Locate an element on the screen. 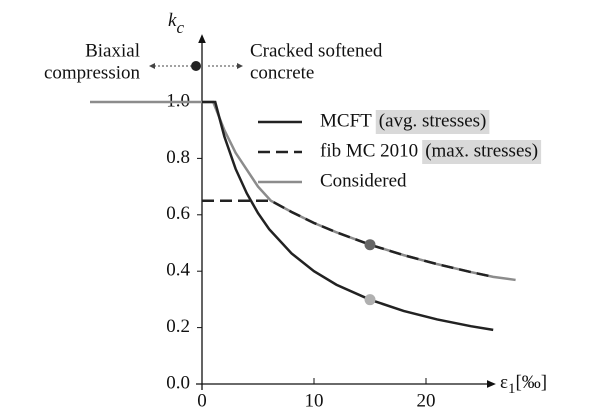  annotation: concrete is located at coordinates (282, 72).